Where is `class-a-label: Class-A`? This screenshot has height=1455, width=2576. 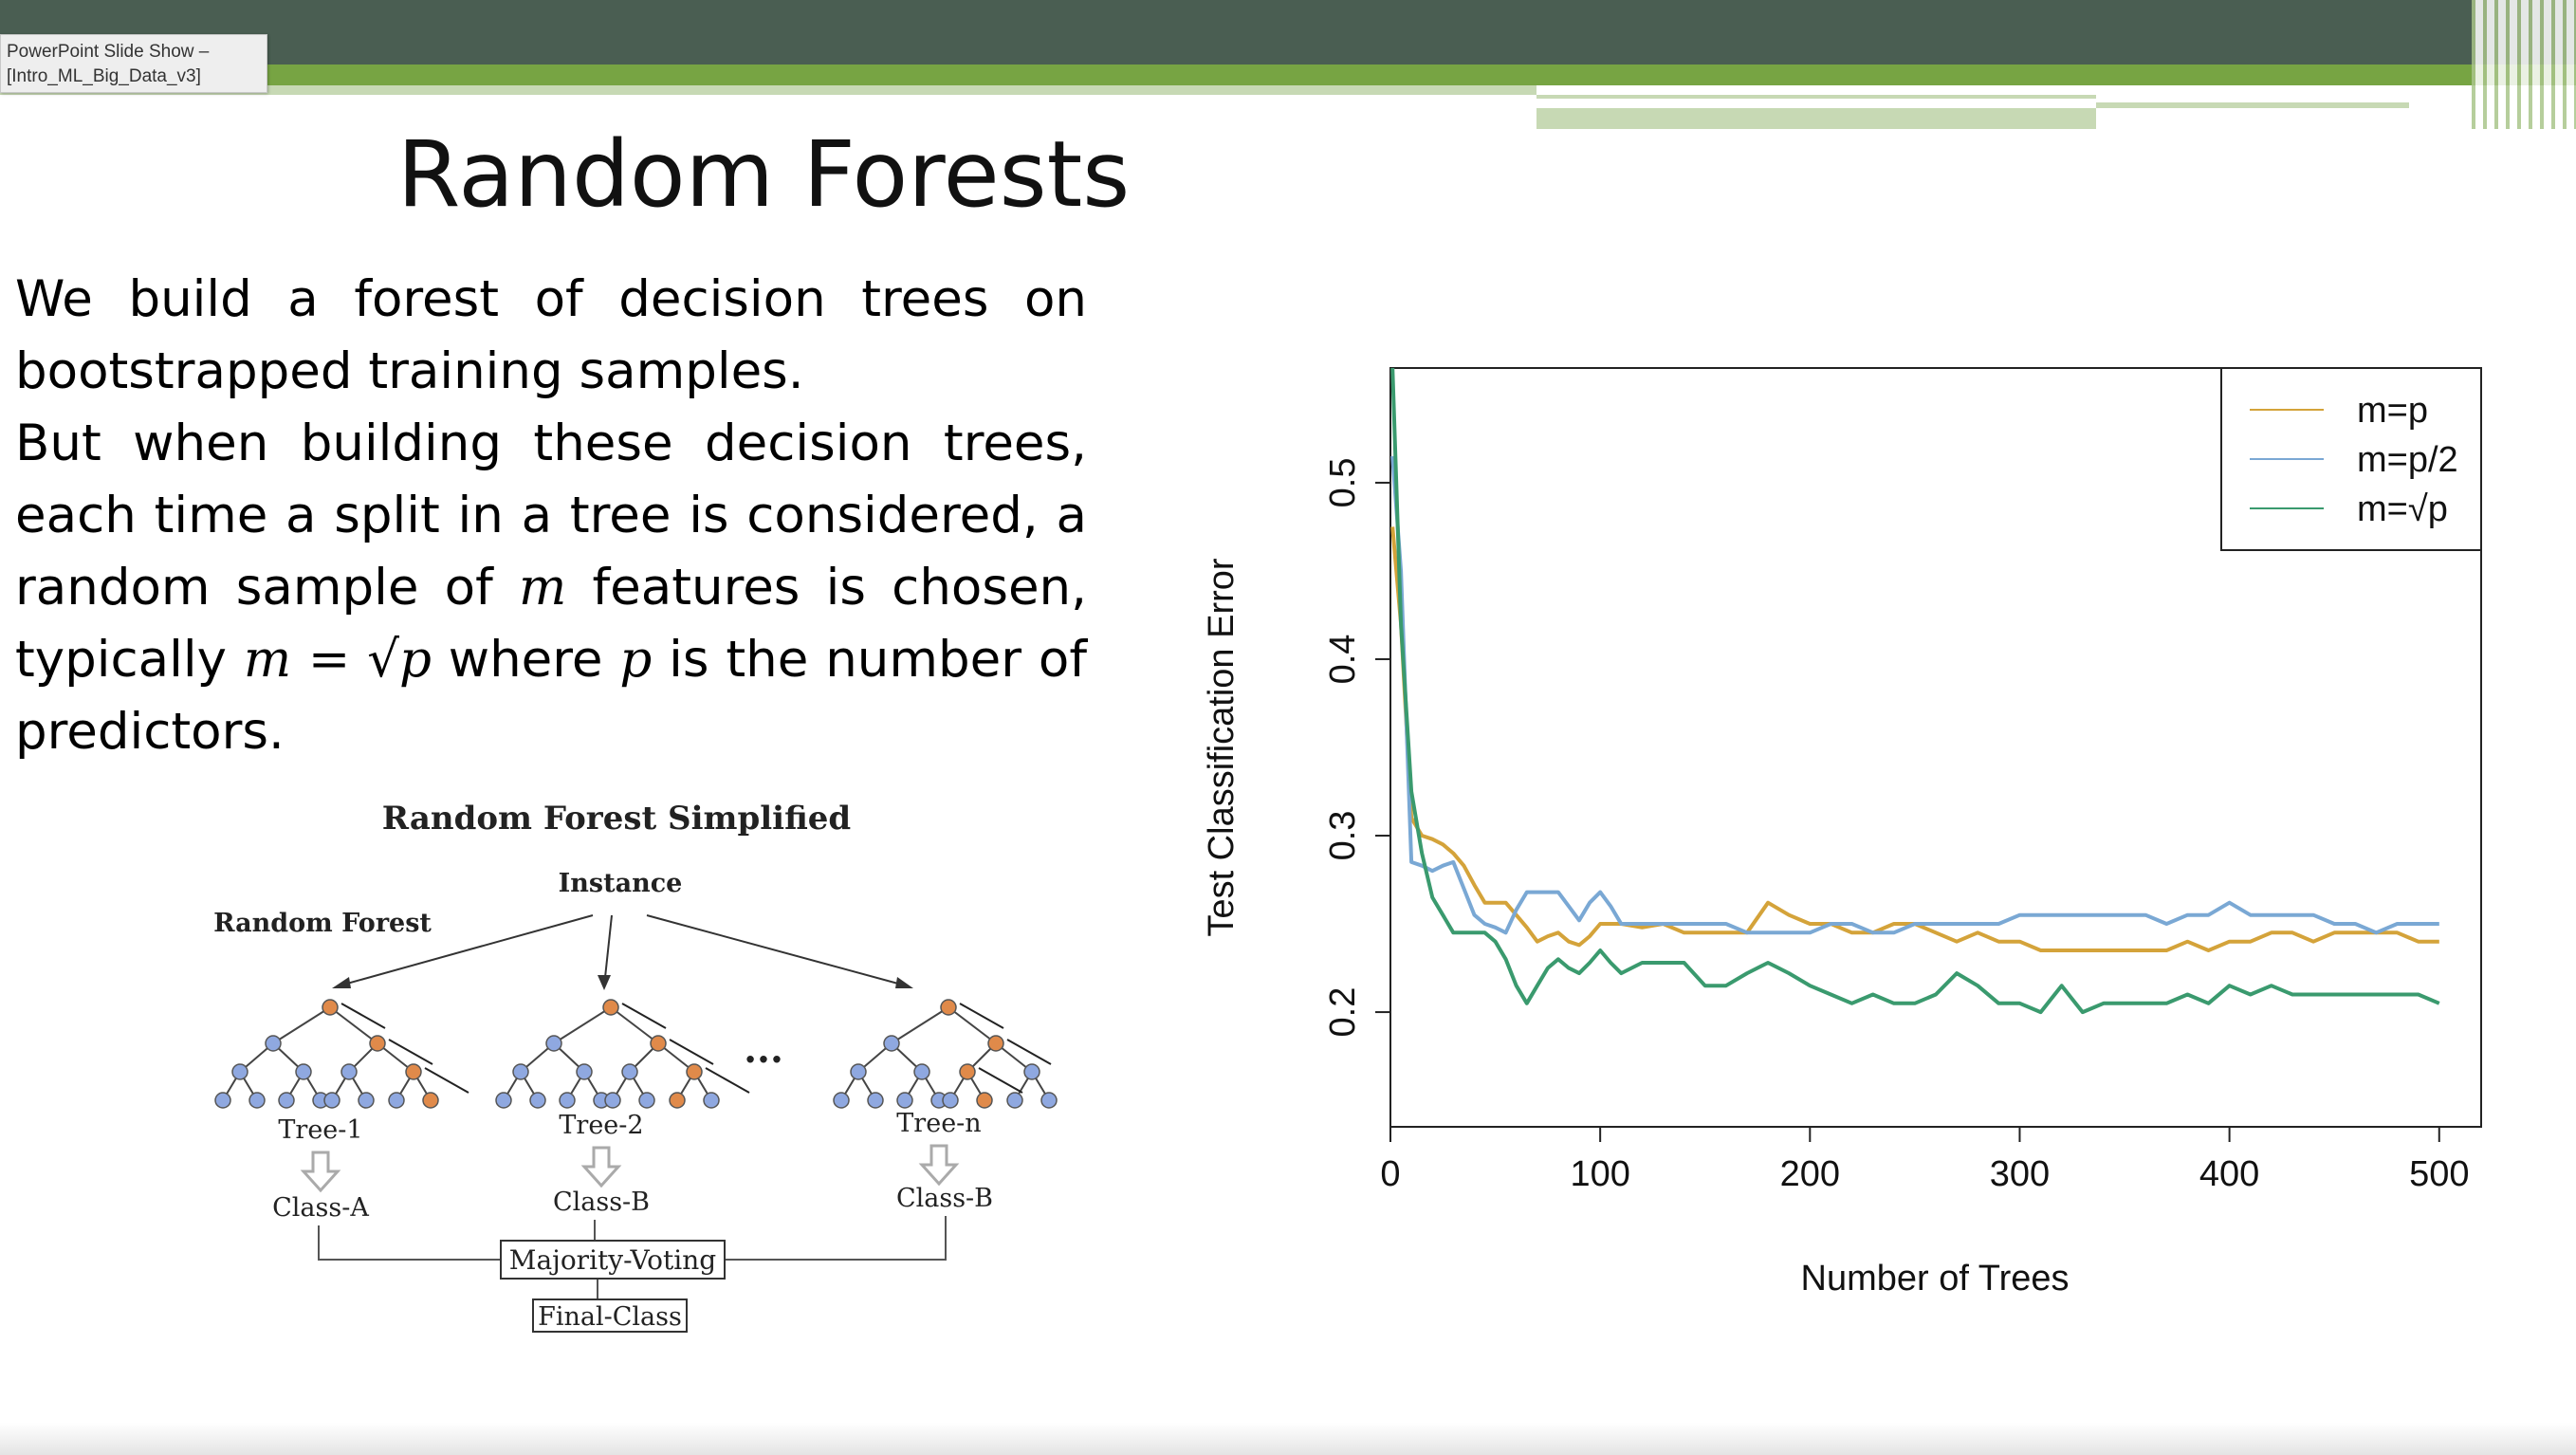
class-a-label: Class-A is located at coordinates (320, 1208).